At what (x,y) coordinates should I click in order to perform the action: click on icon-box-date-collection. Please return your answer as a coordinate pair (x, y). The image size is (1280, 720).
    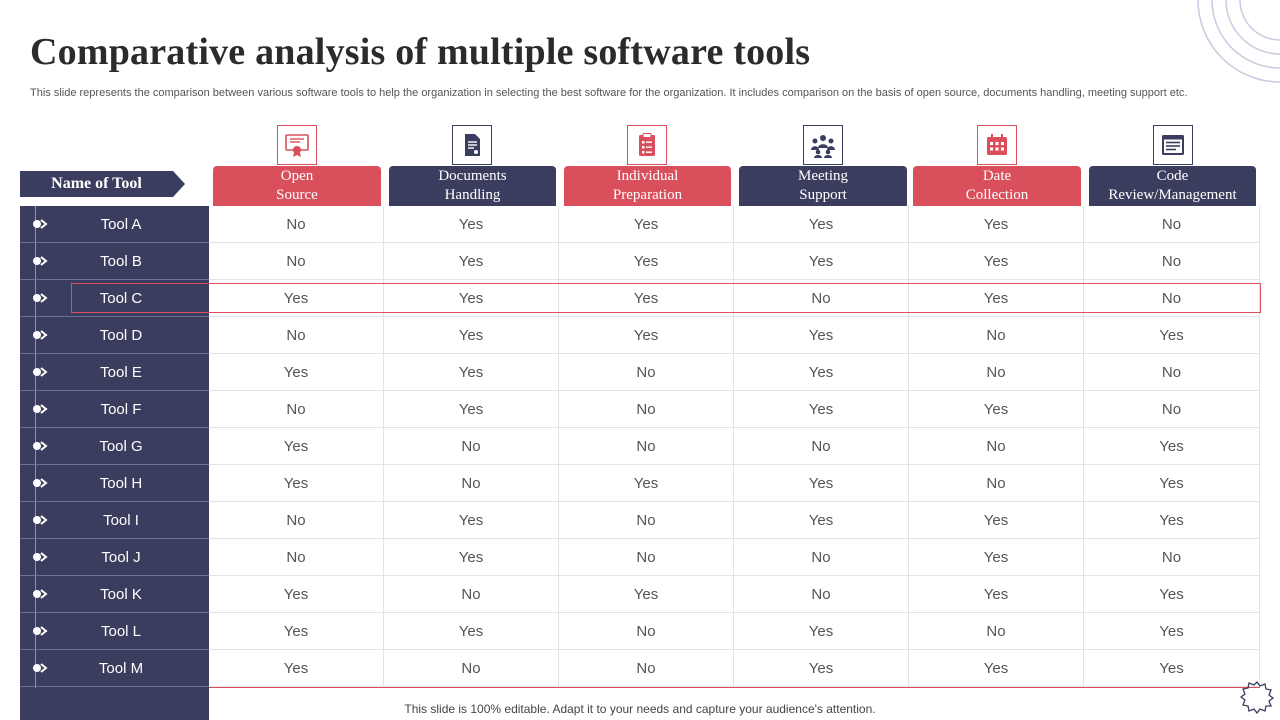
    Looking at the image, I should click on (997, 145).